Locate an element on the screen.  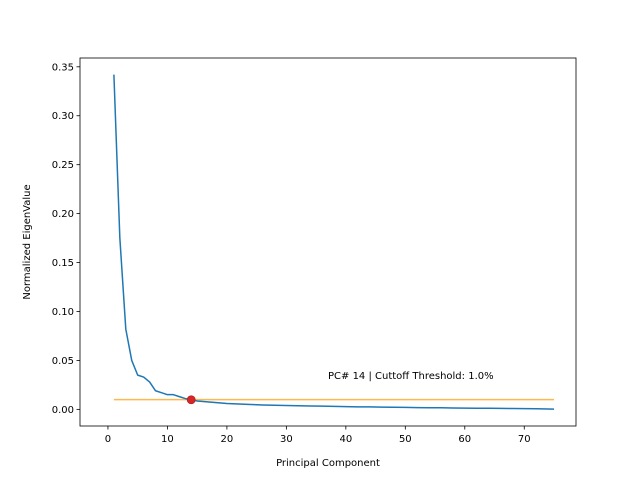
y-tick-label: 0.15 is located at coordinates (63, 263).